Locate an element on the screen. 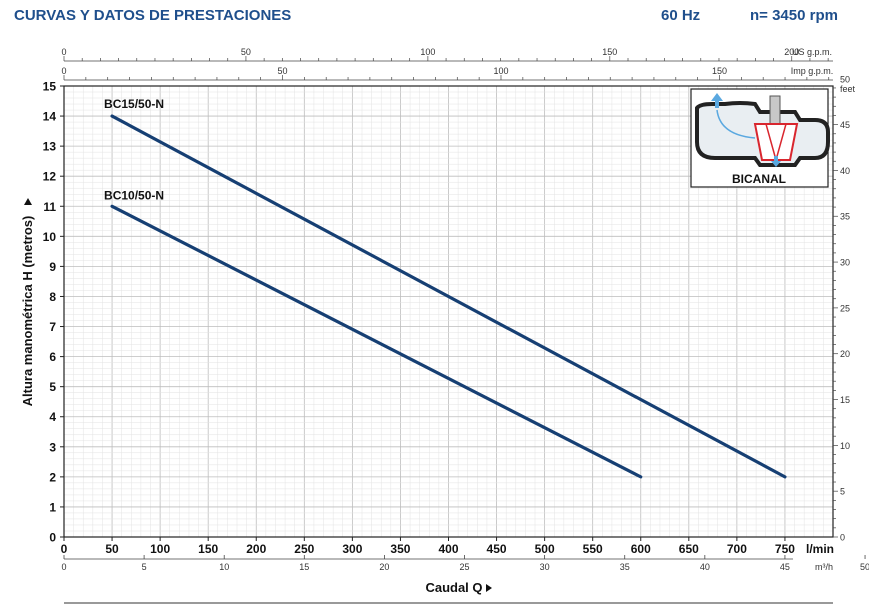  x-tick-label: 600 is located at coordinates (641, 549).